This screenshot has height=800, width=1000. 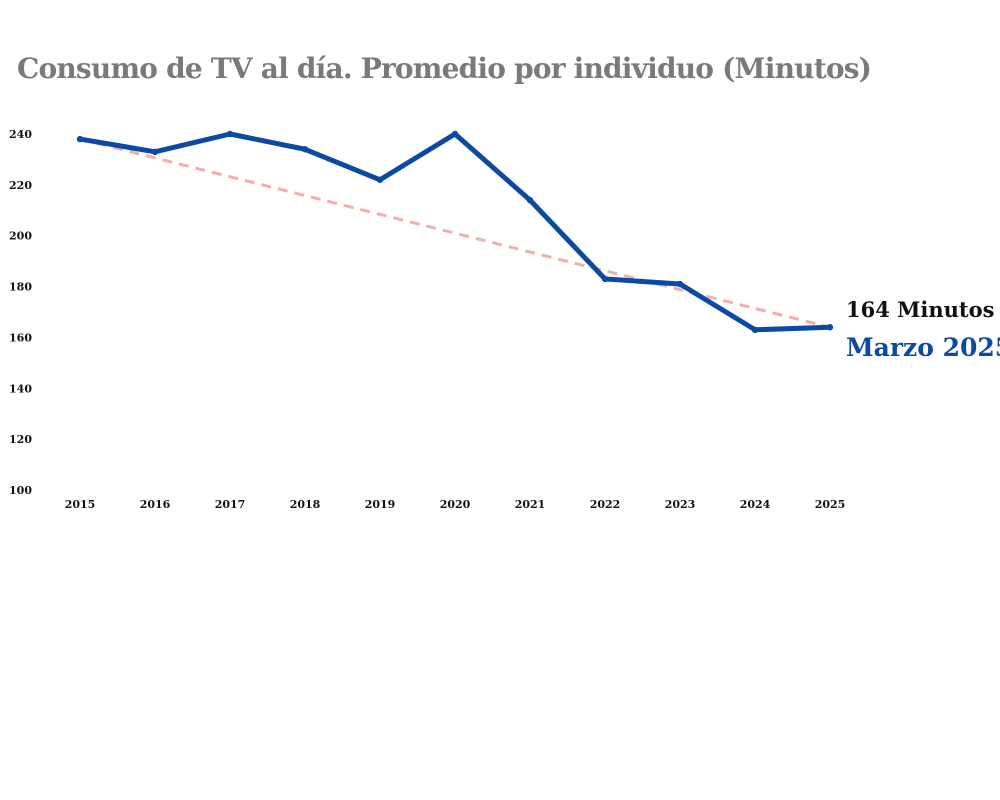 I want to click on x-tick-label: 2020, so click(x=455, y=504).